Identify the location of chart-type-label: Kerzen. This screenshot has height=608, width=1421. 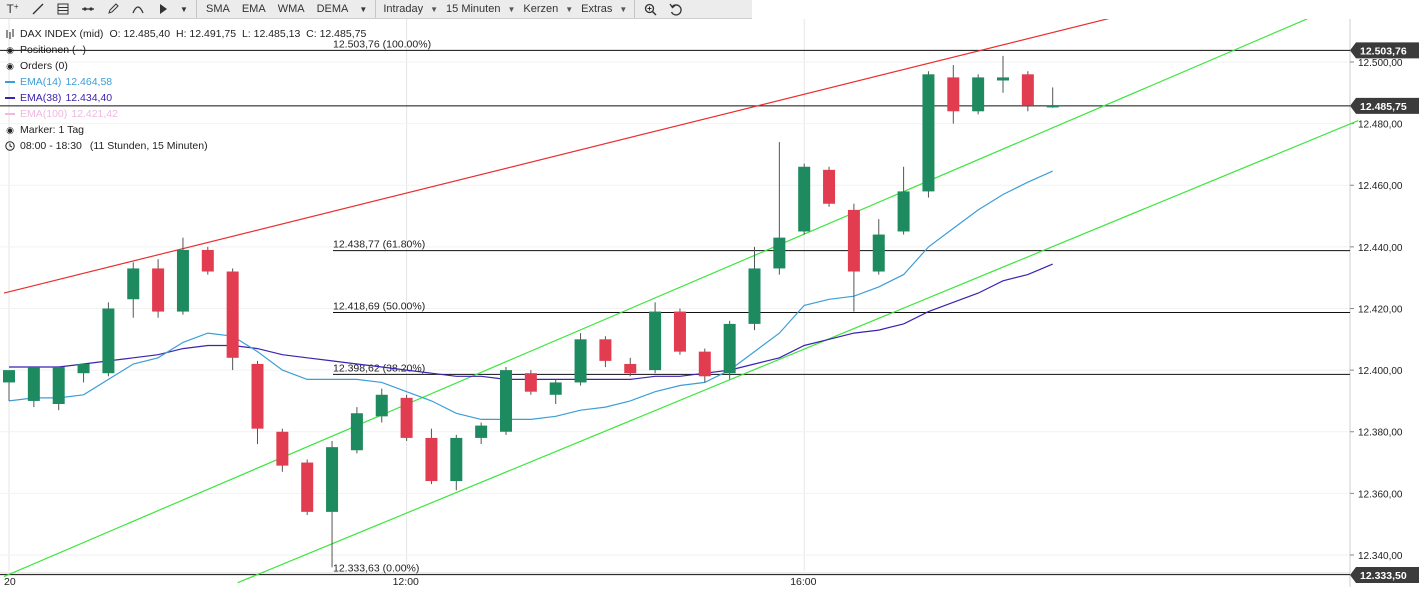
(541, 9).